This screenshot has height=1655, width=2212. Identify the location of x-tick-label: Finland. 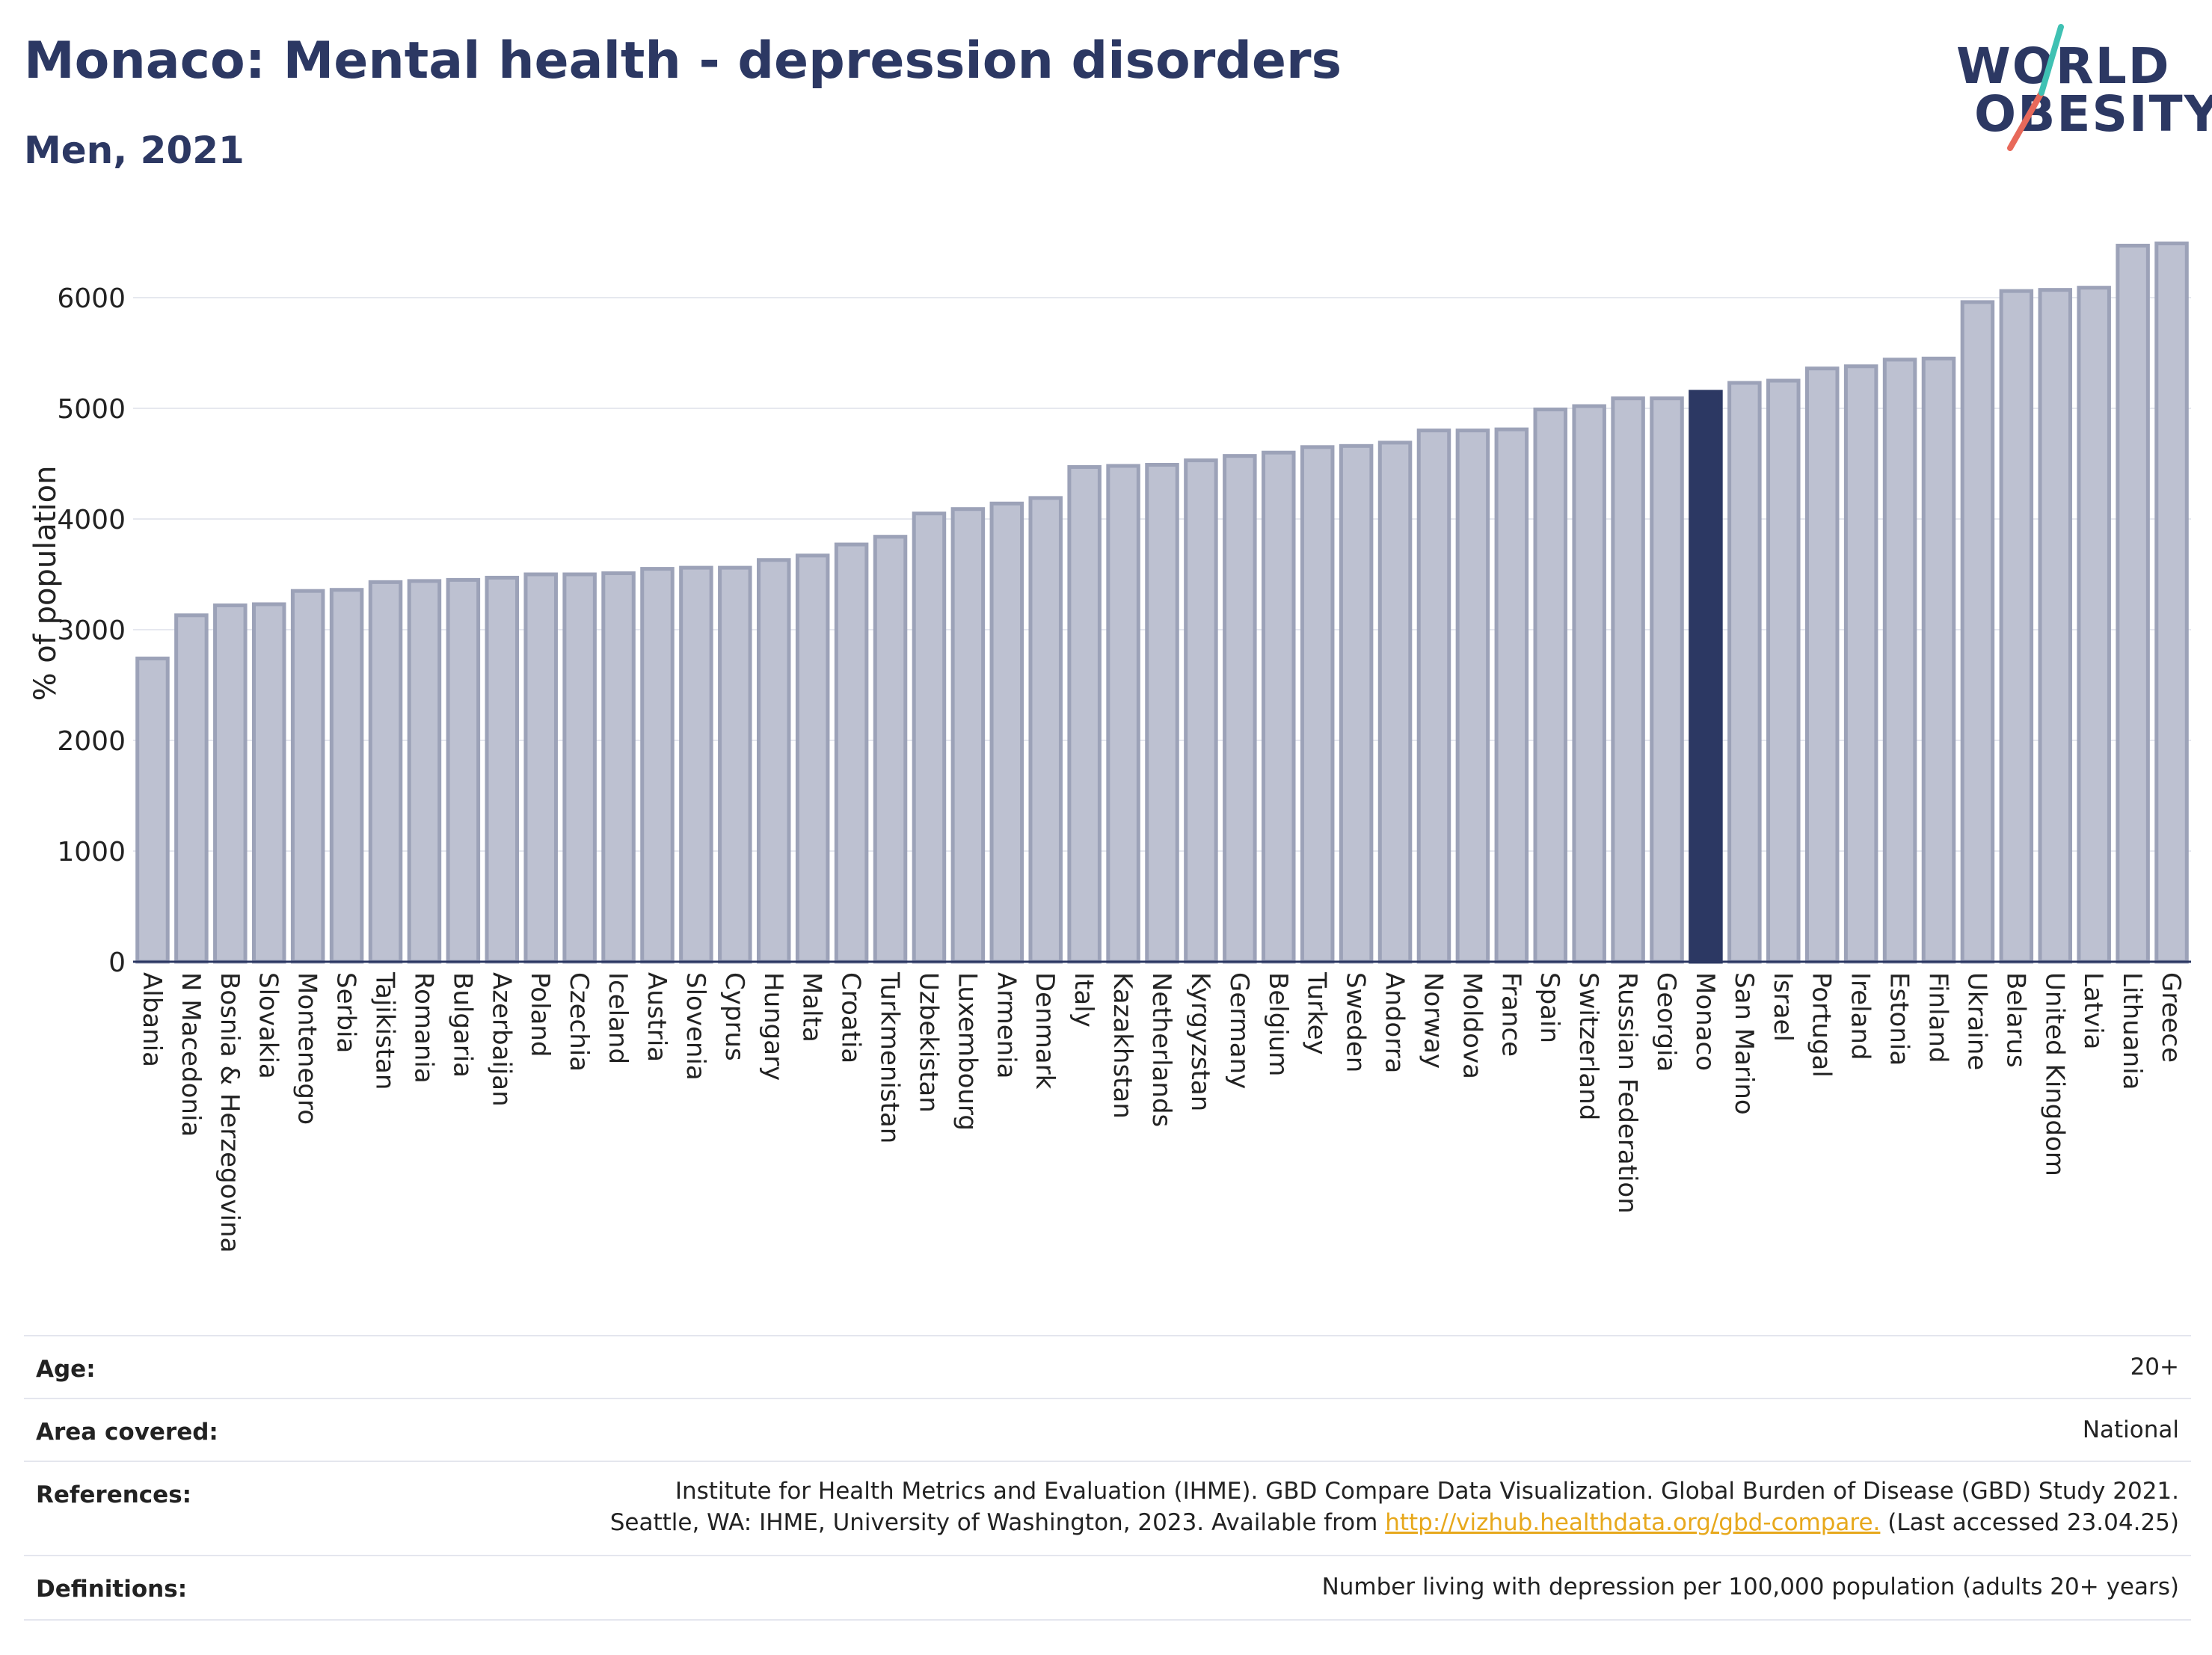
(1938, 1017).